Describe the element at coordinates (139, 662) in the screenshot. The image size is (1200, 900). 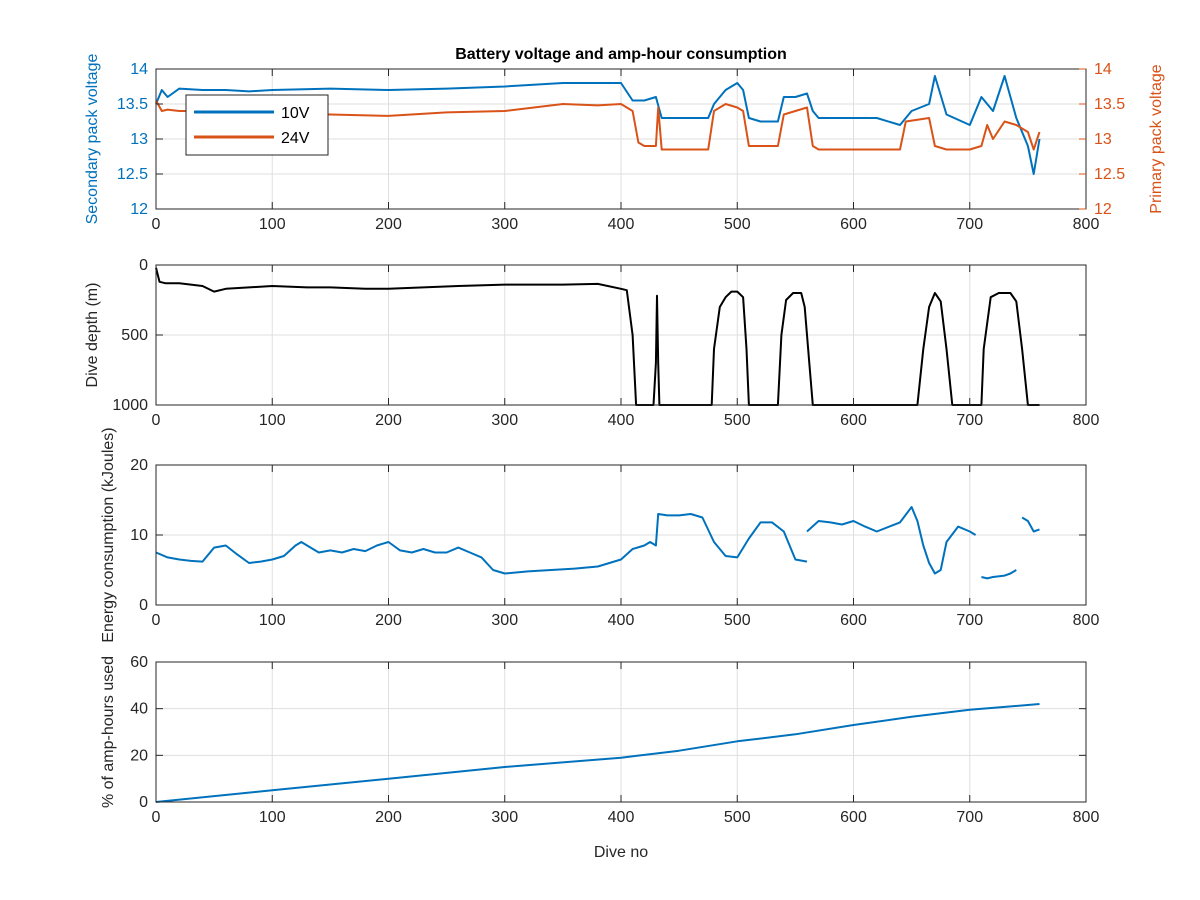
I see `y-tick-label: 60` at that location.